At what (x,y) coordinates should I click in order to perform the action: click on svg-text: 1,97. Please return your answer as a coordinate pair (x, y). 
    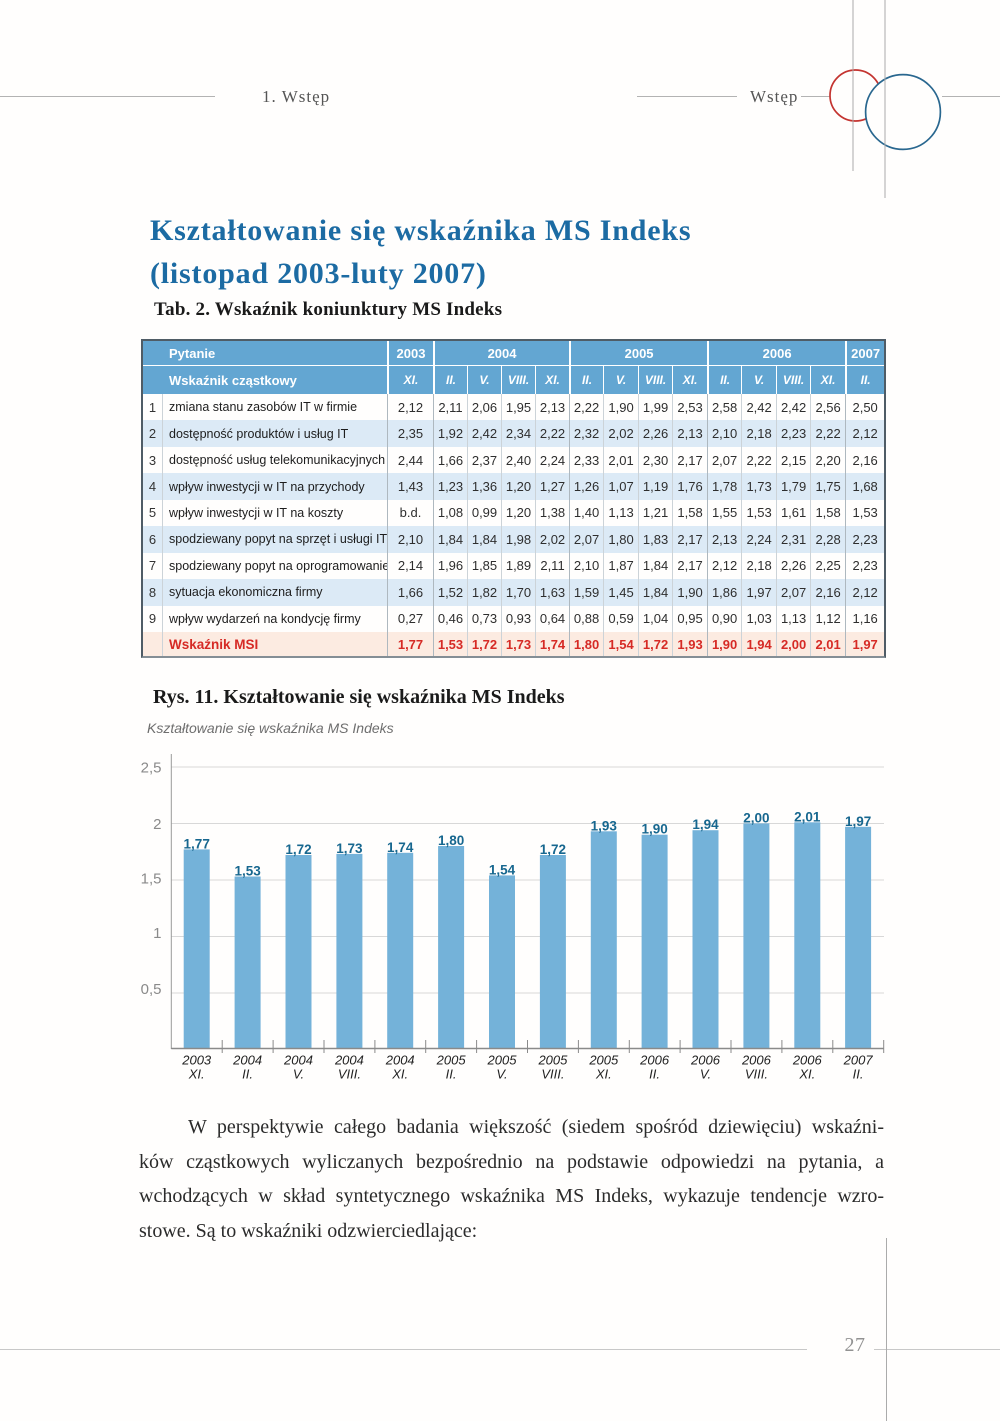
    Looking at the image, I should click on (858, 821).